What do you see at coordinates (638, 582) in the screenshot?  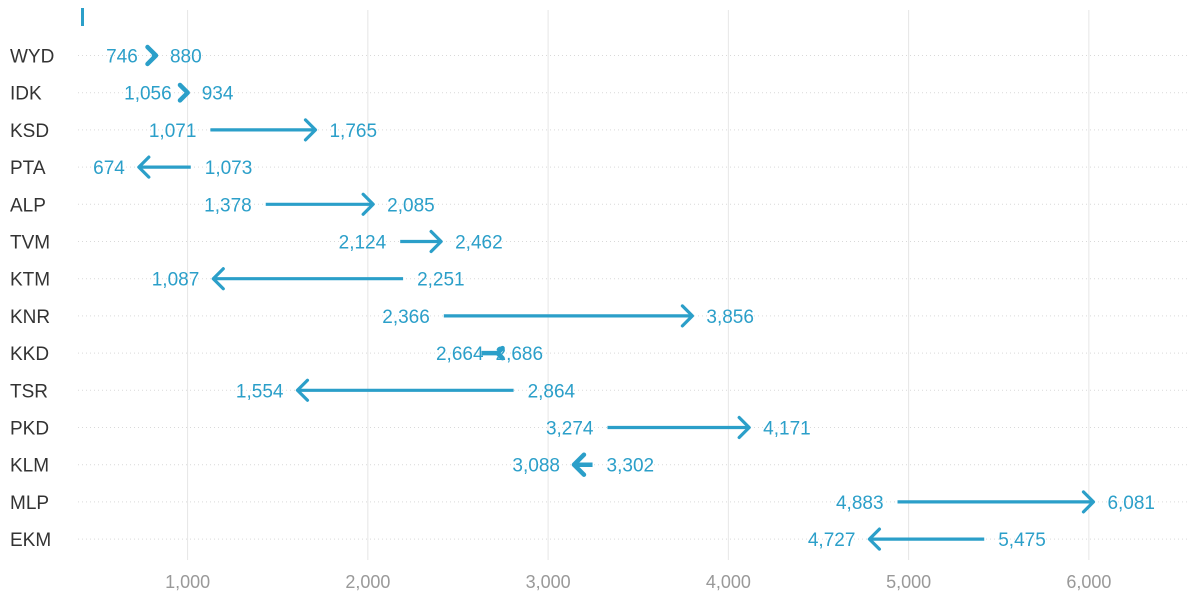 I see `x-axis: 1,000 2,000 3,000 4,000 5,000 6,000` at bounding box center [638, 582].